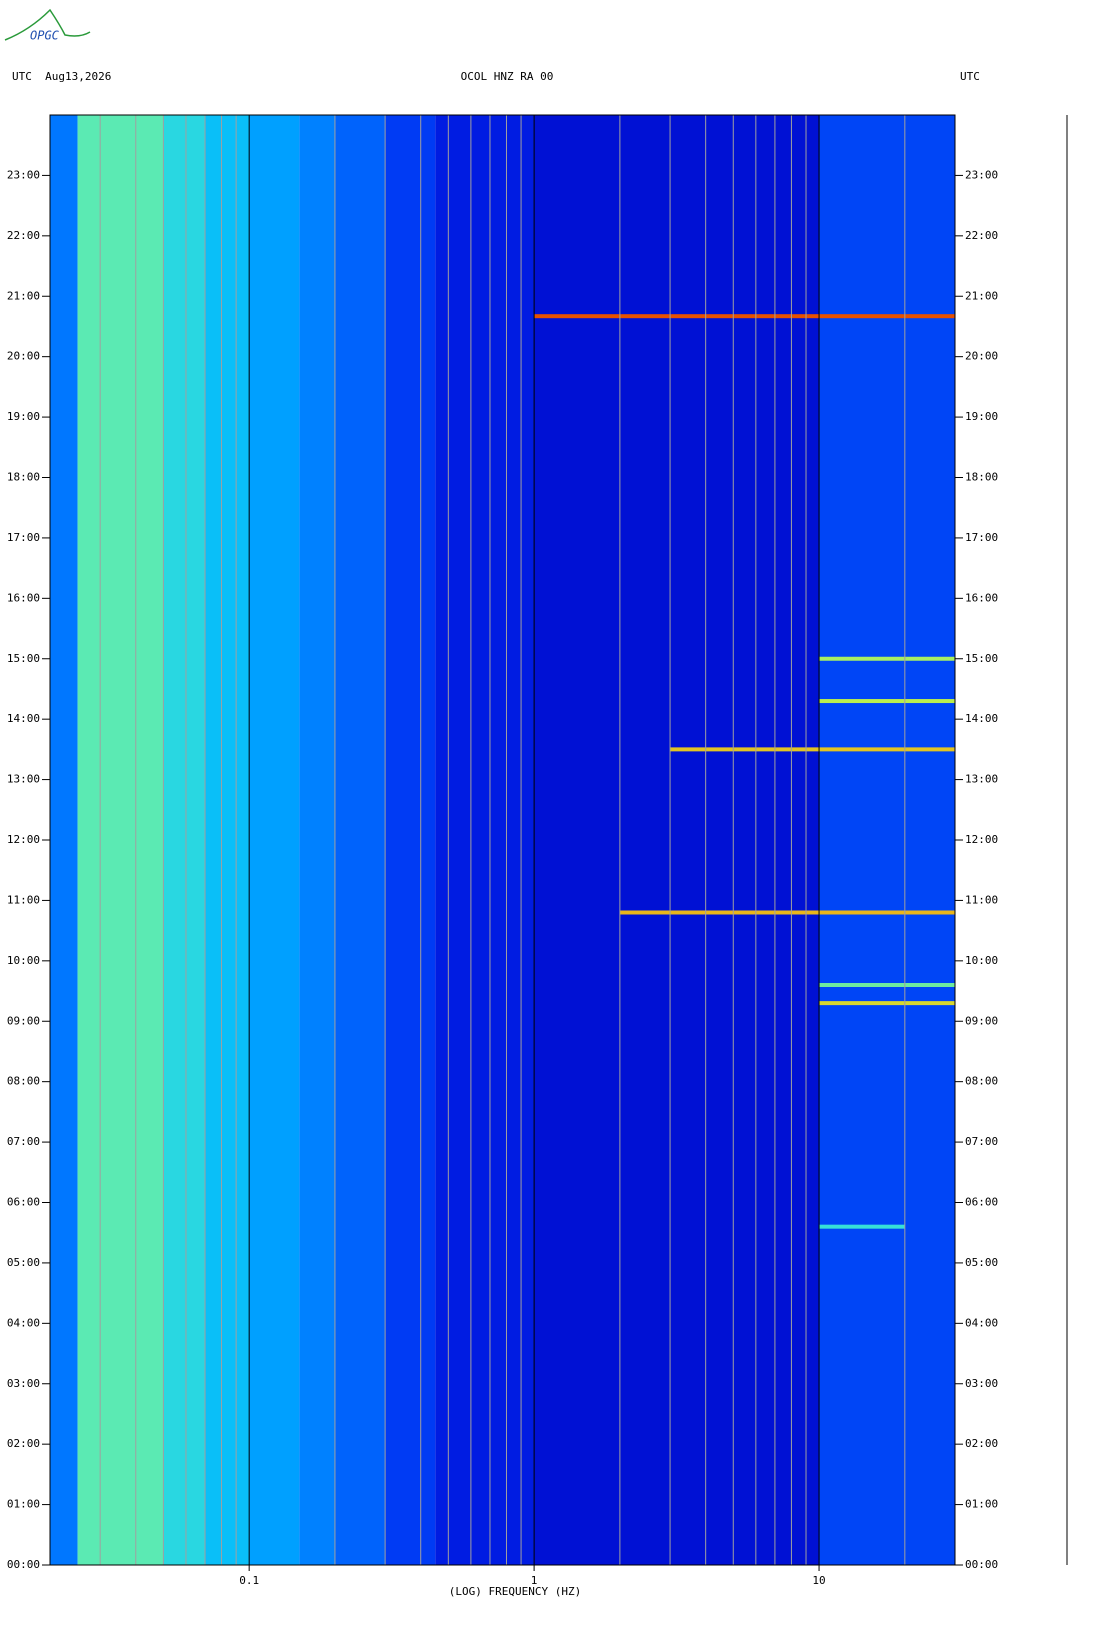 The image size is (1102, 1638). What do you see at coordinates (47, 24) in the screenshot?
I see `logo-mark` at bounding box center [47, 24].